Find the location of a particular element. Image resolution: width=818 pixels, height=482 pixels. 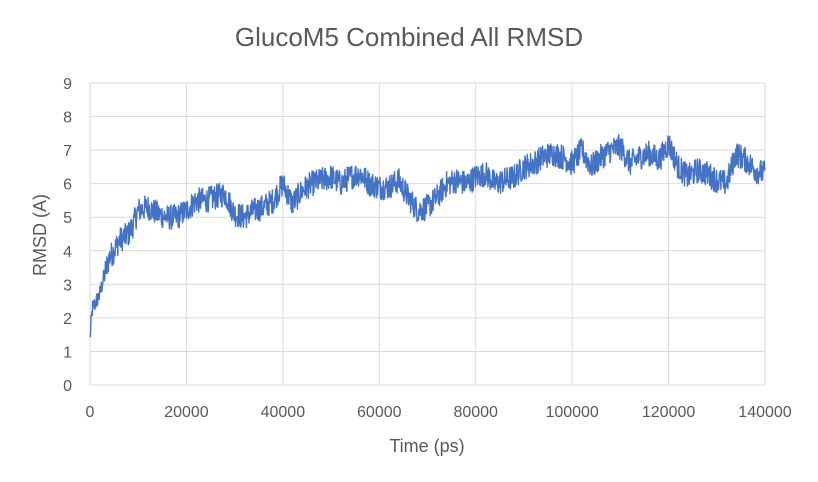

y-tick-label: 5 is located at coordinates (67, 218).